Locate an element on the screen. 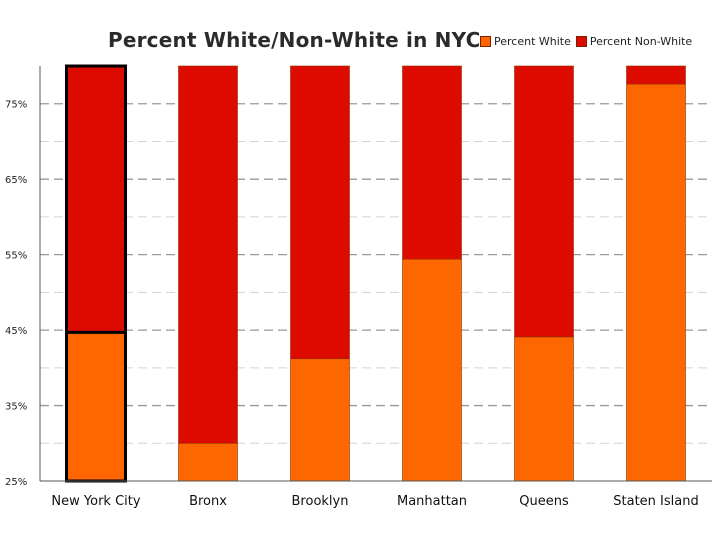 The image size is (720, 540). y-tick-label: 45% is located at coordinates (16, 331).